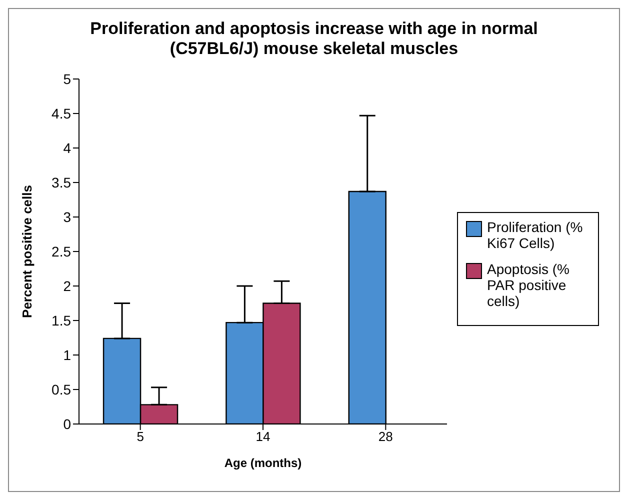 This screenshot has width=628, height=500. What do you see at coordinates (67, 78) in the screenshot?
I see `y-tick-label: 5` at bounding box center [67, 78].